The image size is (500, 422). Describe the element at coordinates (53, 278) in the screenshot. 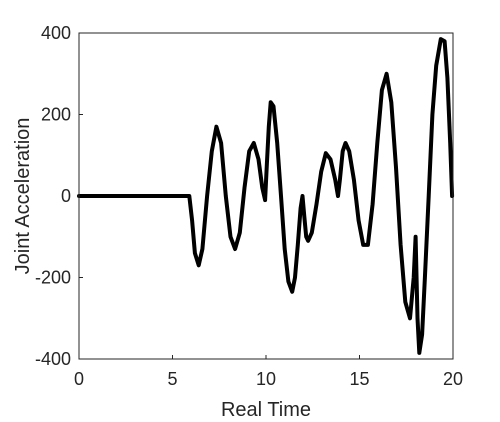

I see `y-tick-label: -200` at that location.